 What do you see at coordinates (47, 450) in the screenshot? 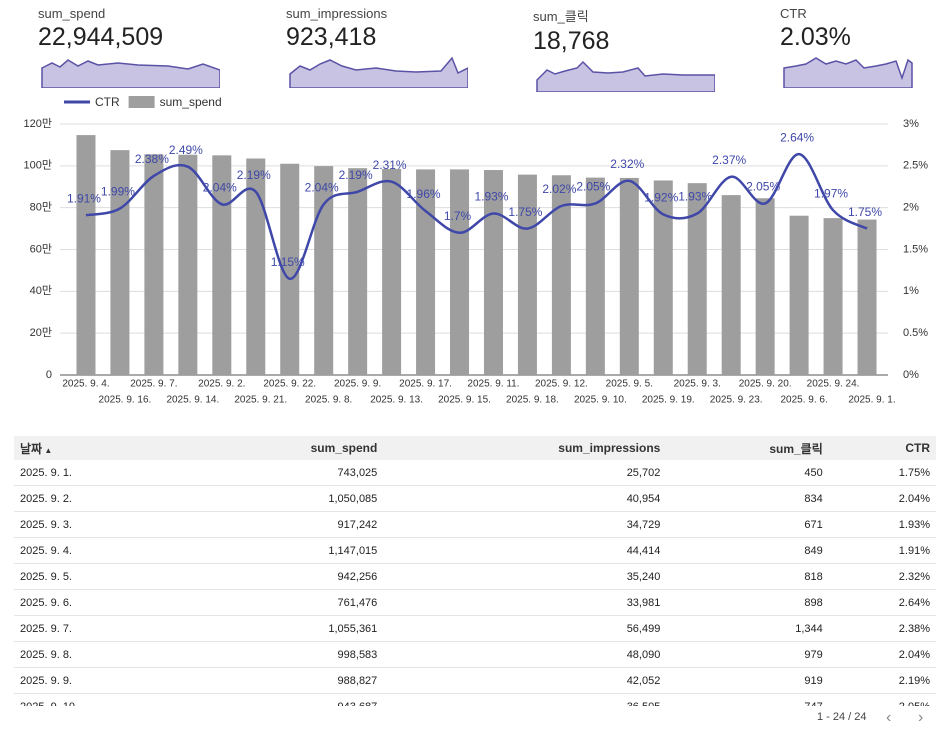
I see `sort-icon: ▲` at bounding box center [47, 450].